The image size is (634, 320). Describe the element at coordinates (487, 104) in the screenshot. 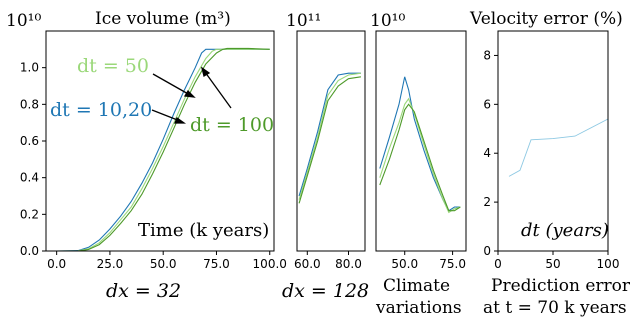

I see `y-tick-label: 6` at that location.